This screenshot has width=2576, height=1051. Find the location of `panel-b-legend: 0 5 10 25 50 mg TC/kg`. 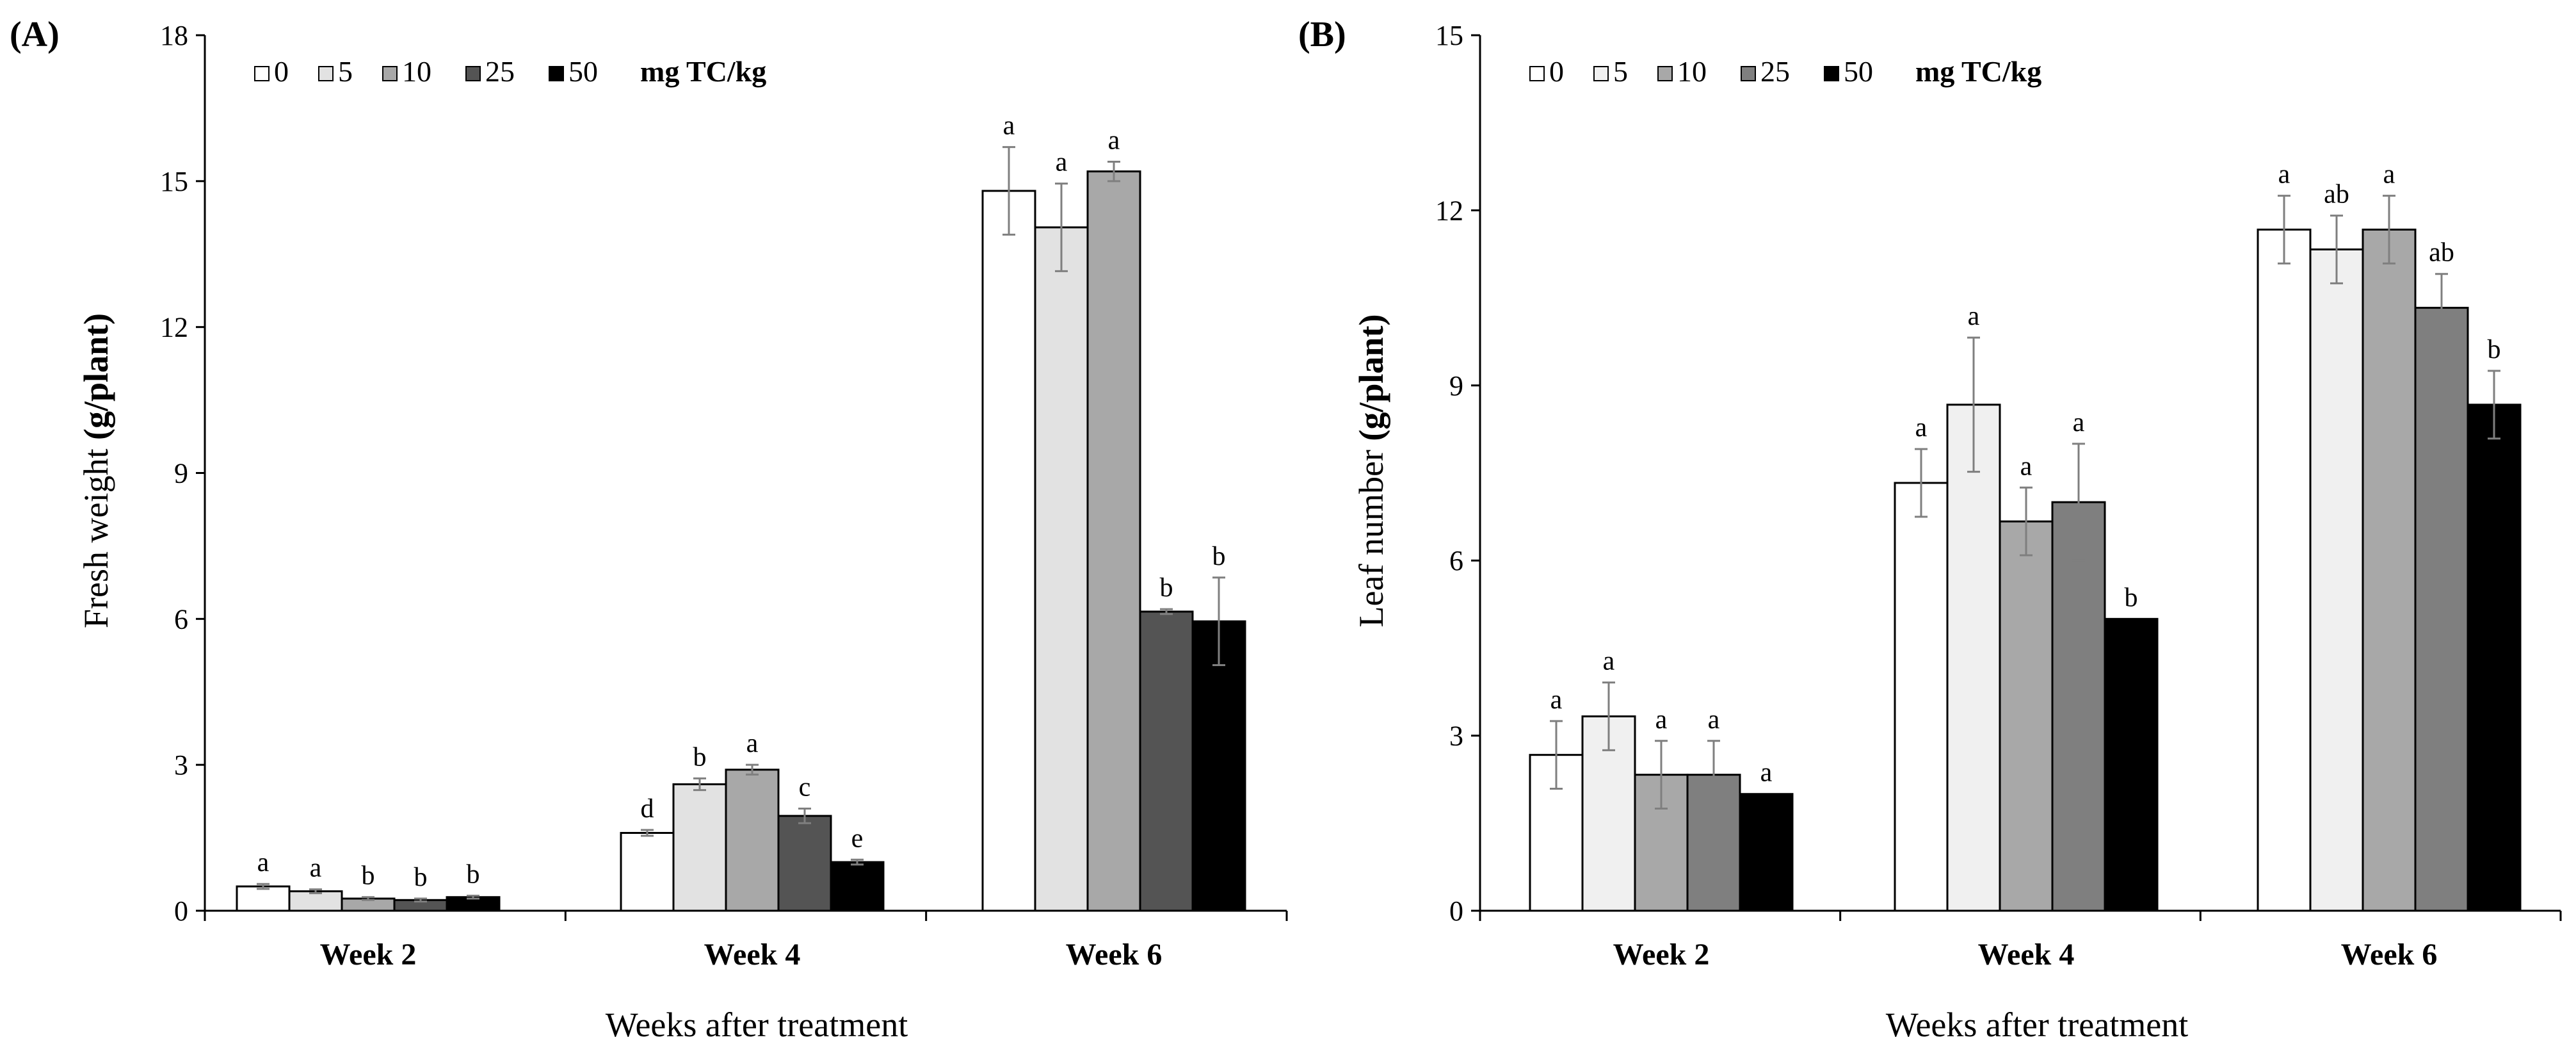

panel-b-legend: 0 5 10 25 50 mg TC/kg is located at coordinates (1785, 71).